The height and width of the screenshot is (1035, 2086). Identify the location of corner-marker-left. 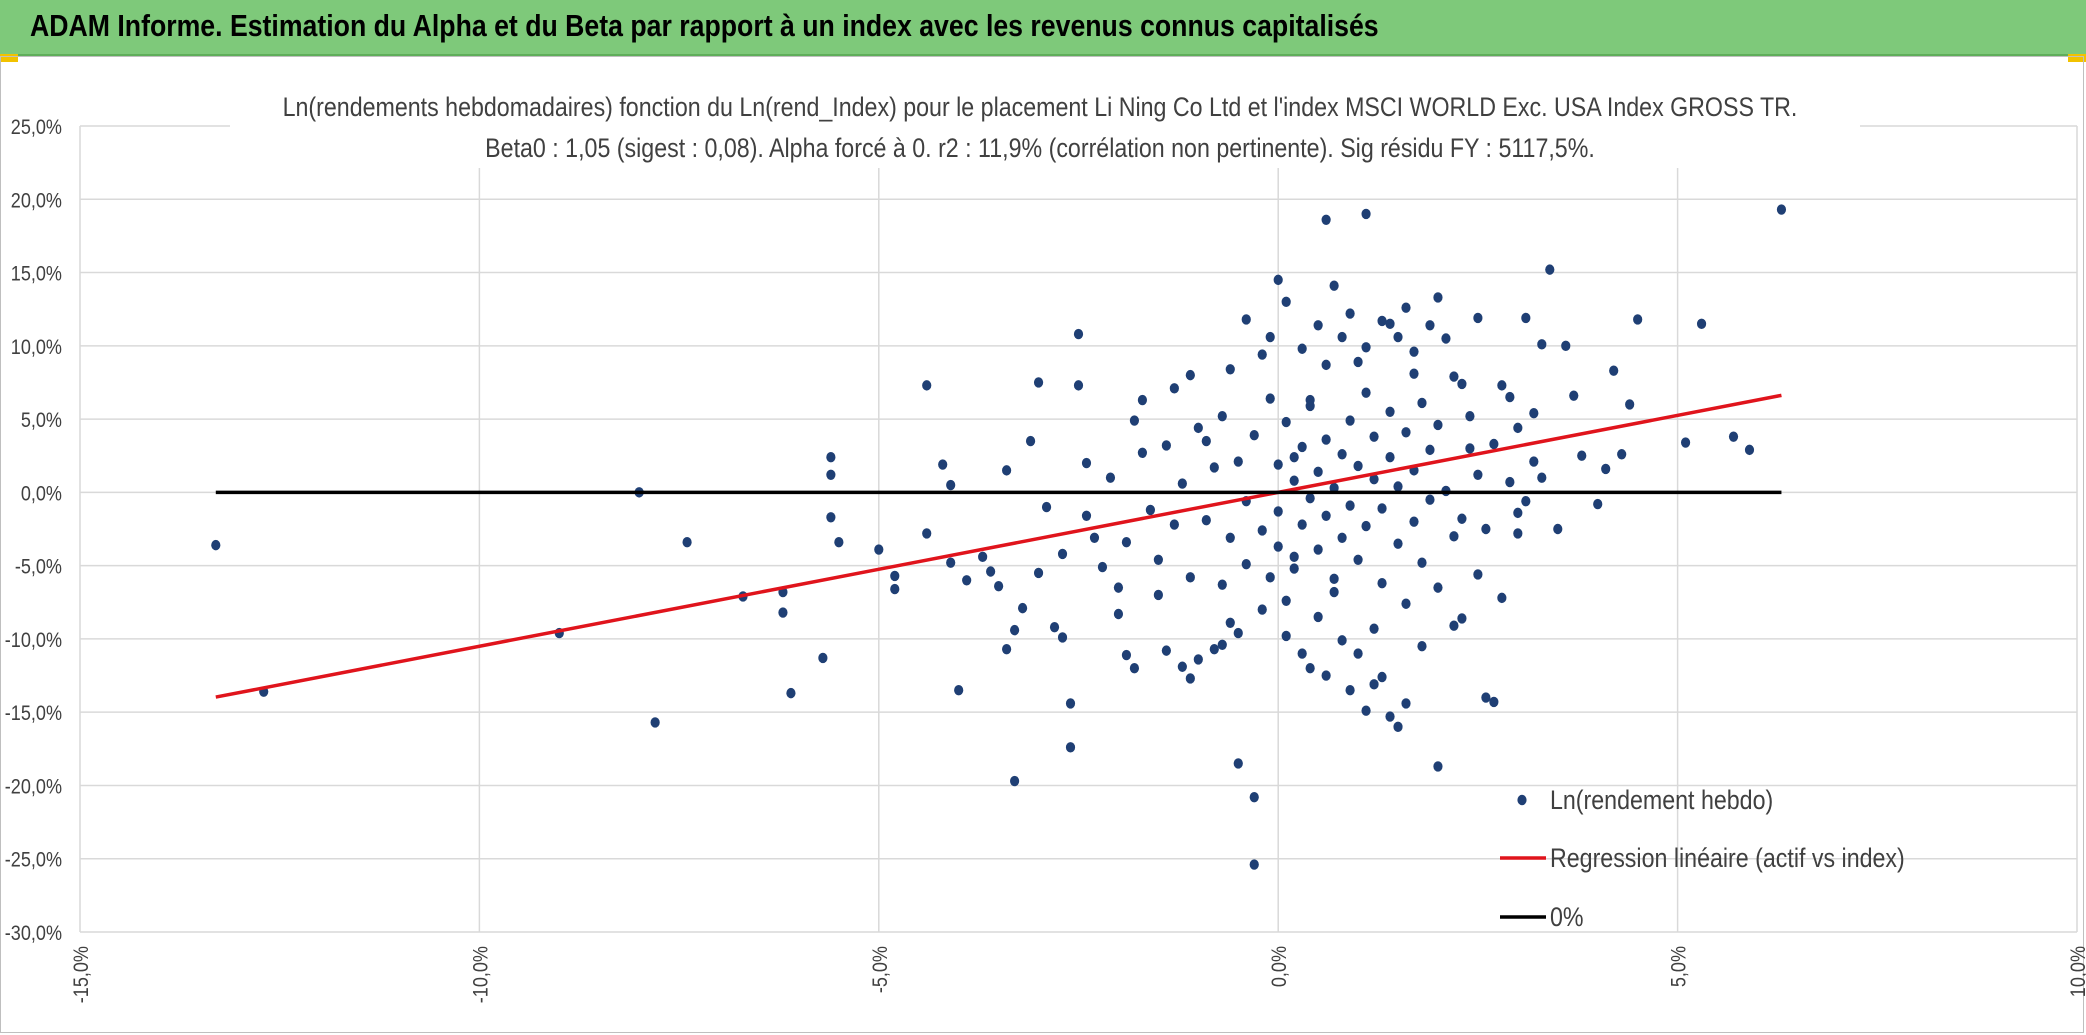
(9, 58).